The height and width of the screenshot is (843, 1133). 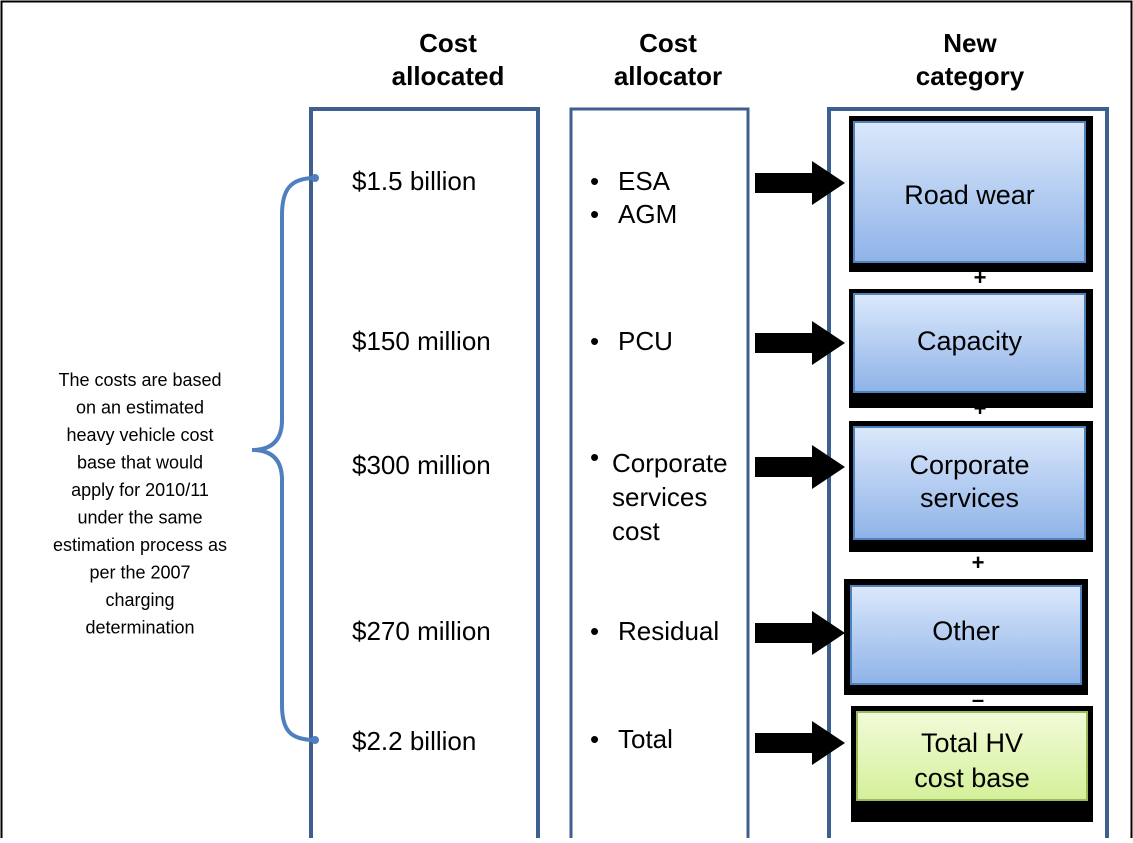 I want to click on category-label: services, so click(x=969, y=498).